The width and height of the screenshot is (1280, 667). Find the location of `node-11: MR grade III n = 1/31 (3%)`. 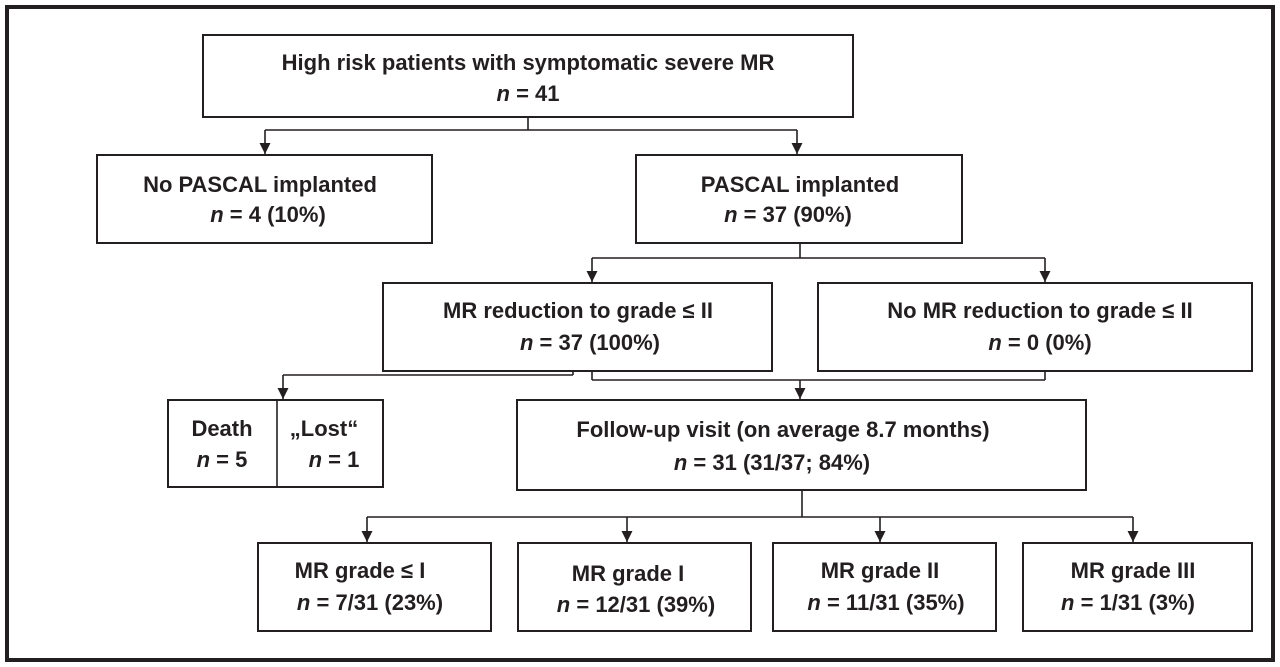

node-11: MR grade III n = 1/31 (3%) is located at coordinates (1137, 587).